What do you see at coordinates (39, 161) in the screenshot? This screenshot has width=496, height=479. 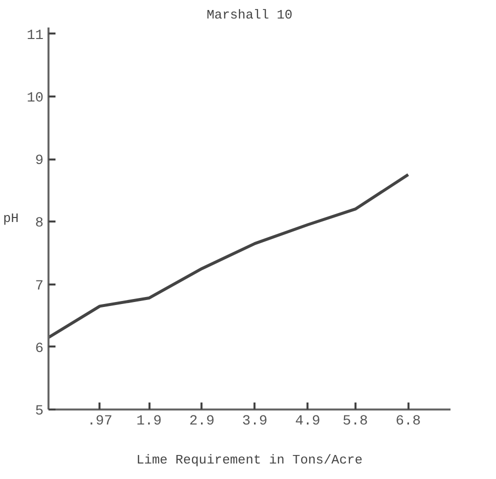 I see `y-tick-label: 9` at bounding box center [39, 161].